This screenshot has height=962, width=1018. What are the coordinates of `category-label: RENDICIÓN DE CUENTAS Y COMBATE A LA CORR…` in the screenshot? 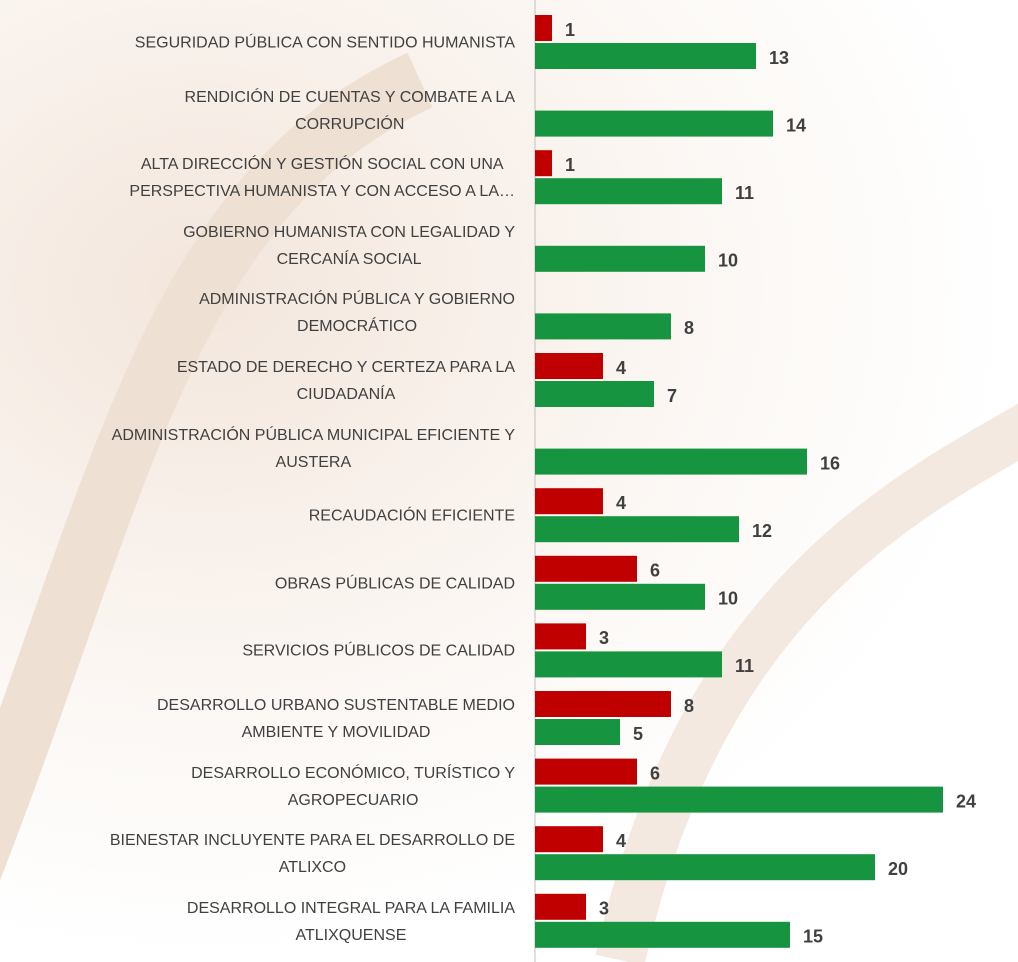 It's located at (349, 110).